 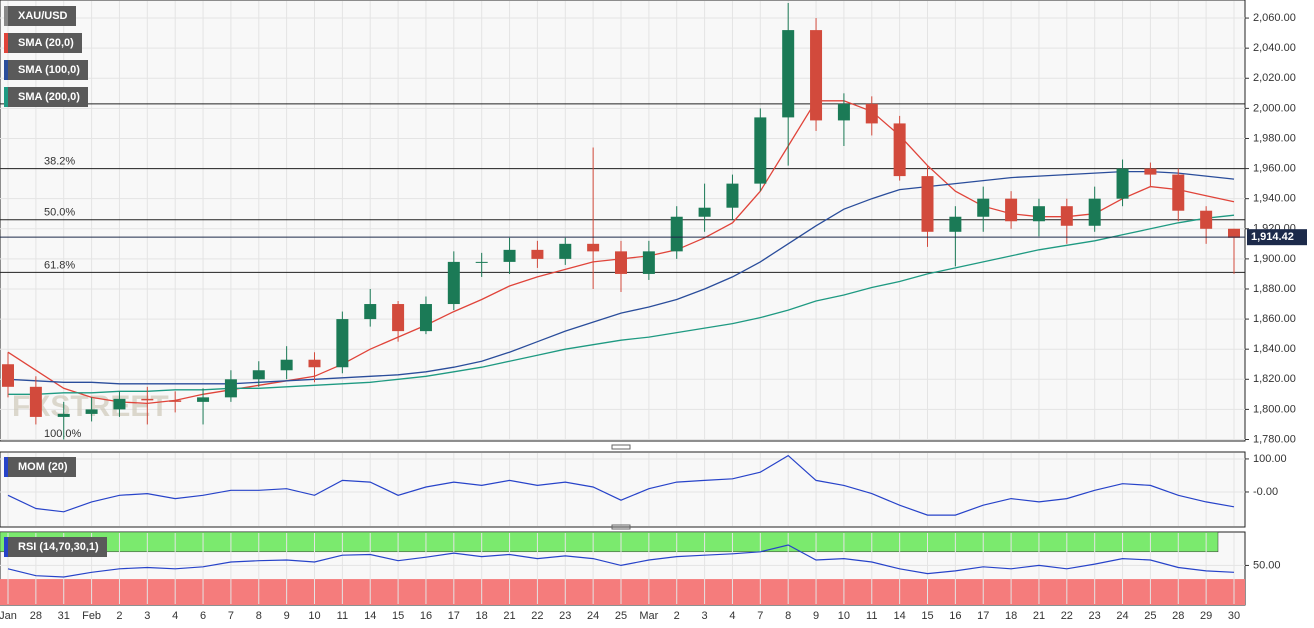 What do you see at coordinates (1274, 199) in the screenshot?
I see `y-tick-label: 1,940.00` at bounding box center [1274, 199].